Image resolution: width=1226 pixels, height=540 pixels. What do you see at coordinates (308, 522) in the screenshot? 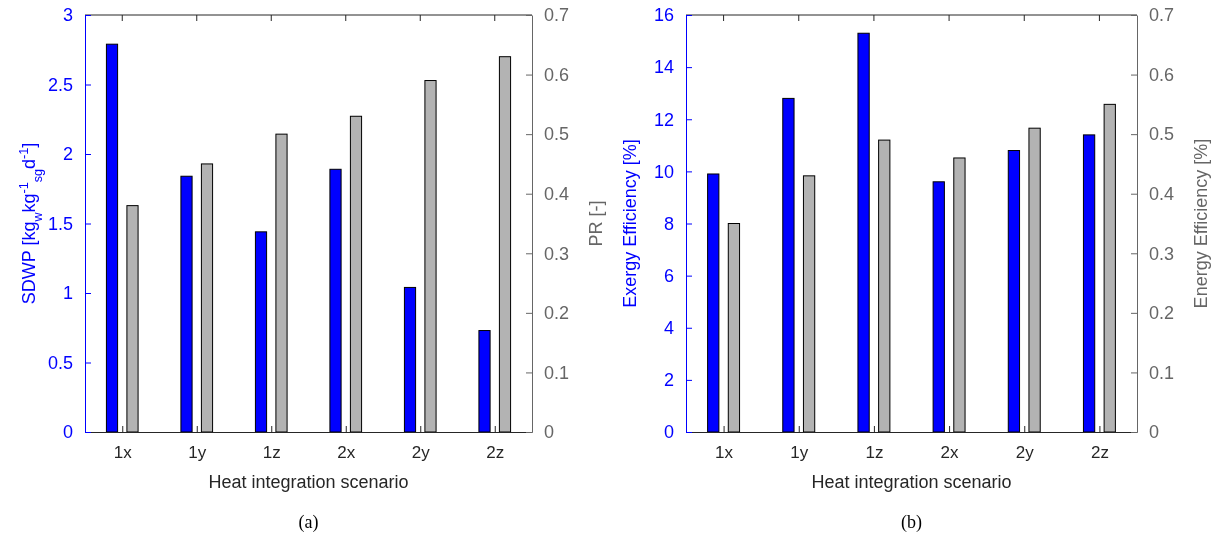
I see `text: (a)` at bounding box center [308, 522].